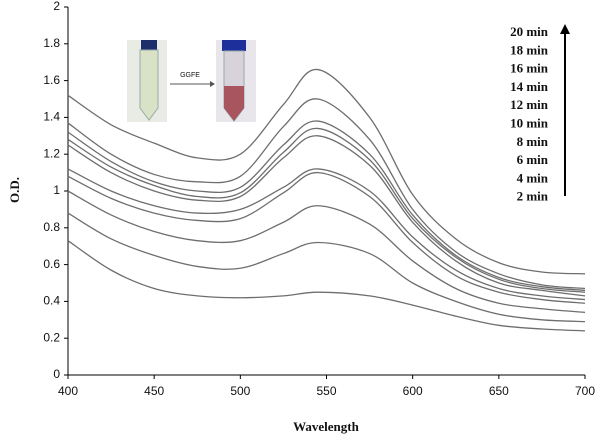 The image size is (600, 437). I want to click on y-axis-label: O.D., so click(14, 190).